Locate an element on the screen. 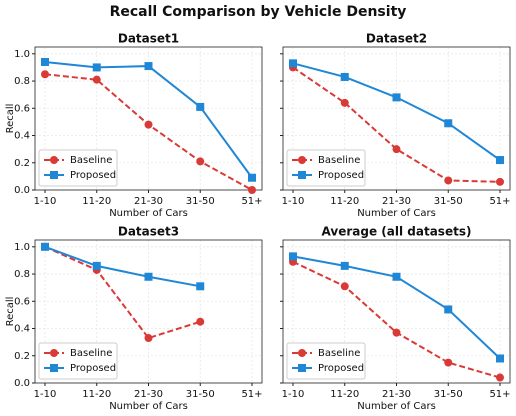  chart-title: Dataset3 is located at coordinates (148, 232).